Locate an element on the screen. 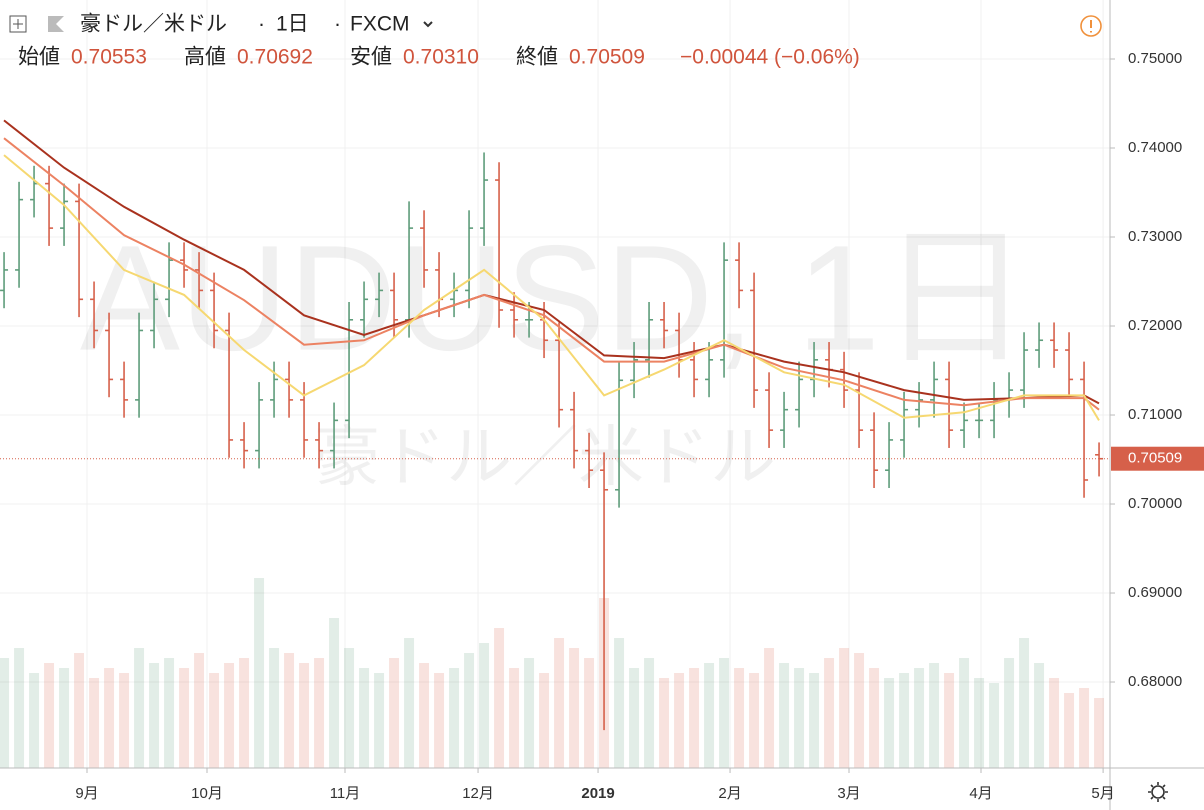 This screenshot has height=810, width=1204. gear-teeth is located at coordinates (1158, 792).